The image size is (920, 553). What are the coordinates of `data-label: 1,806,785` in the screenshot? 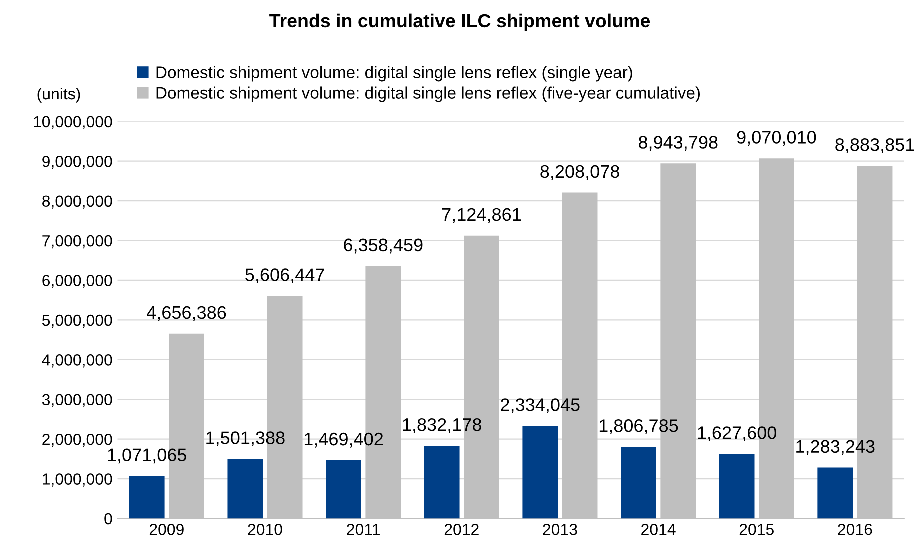 It's located at (639, 427).